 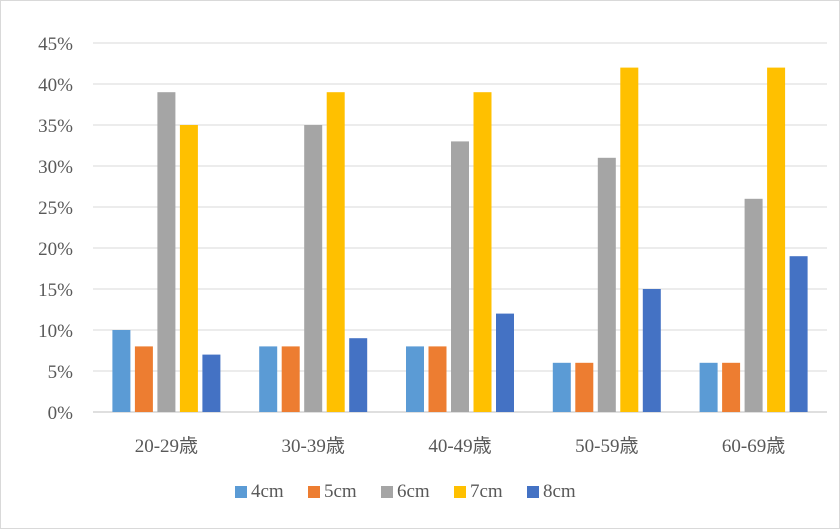 I want to click on y-tick-label: 25%, so click(x=55, y=208).